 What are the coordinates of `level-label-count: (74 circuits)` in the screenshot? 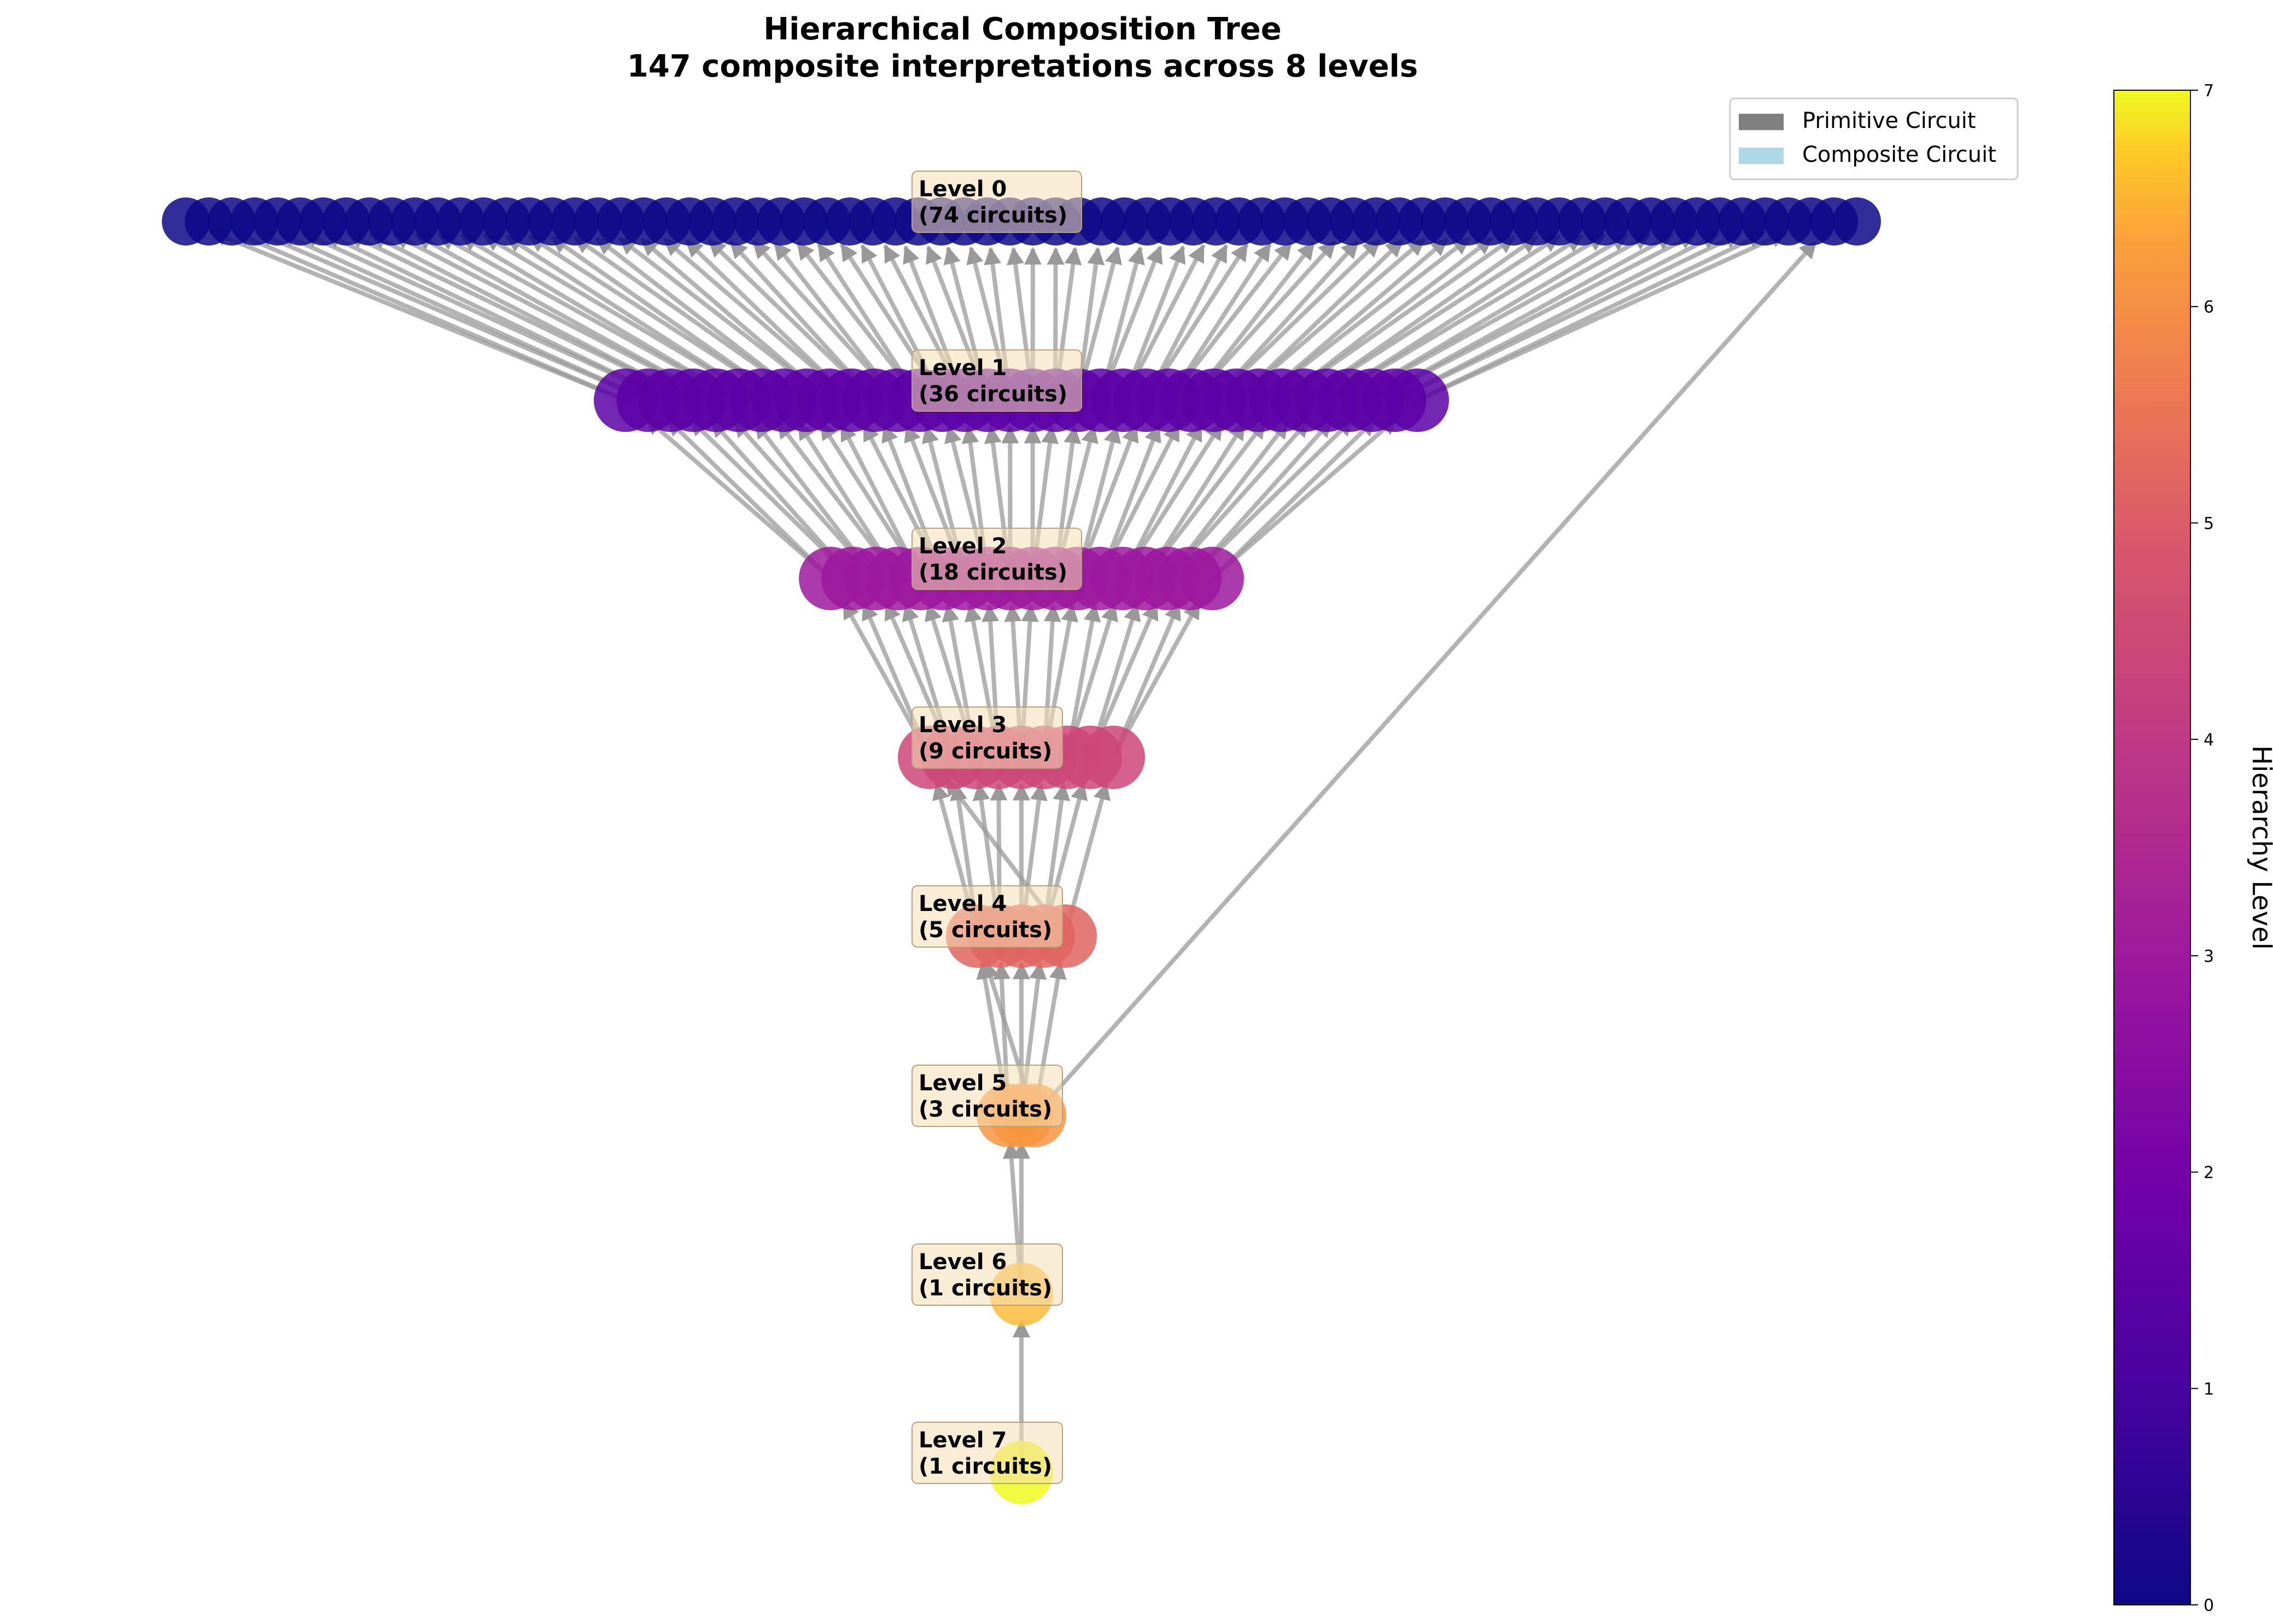 It's located at (993, 215).